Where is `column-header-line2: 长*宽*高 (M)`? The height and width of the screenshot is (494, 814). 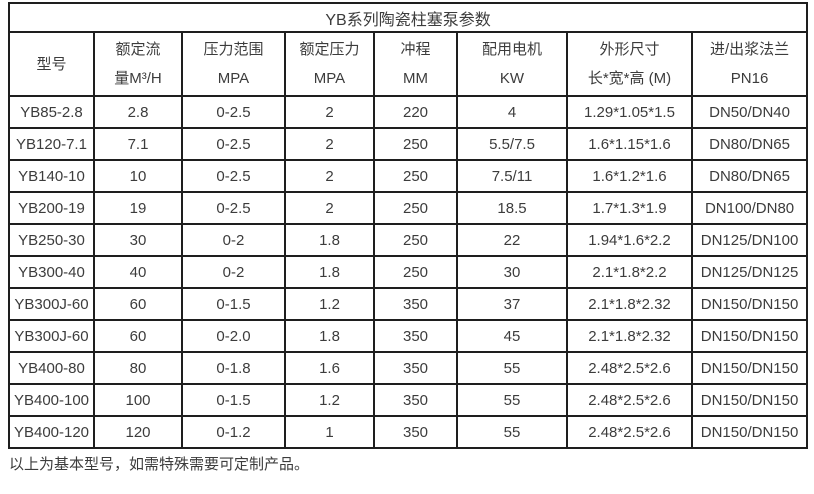 column-header-line2: 长*宽*高 (M) is located at coordinates (629, 78).